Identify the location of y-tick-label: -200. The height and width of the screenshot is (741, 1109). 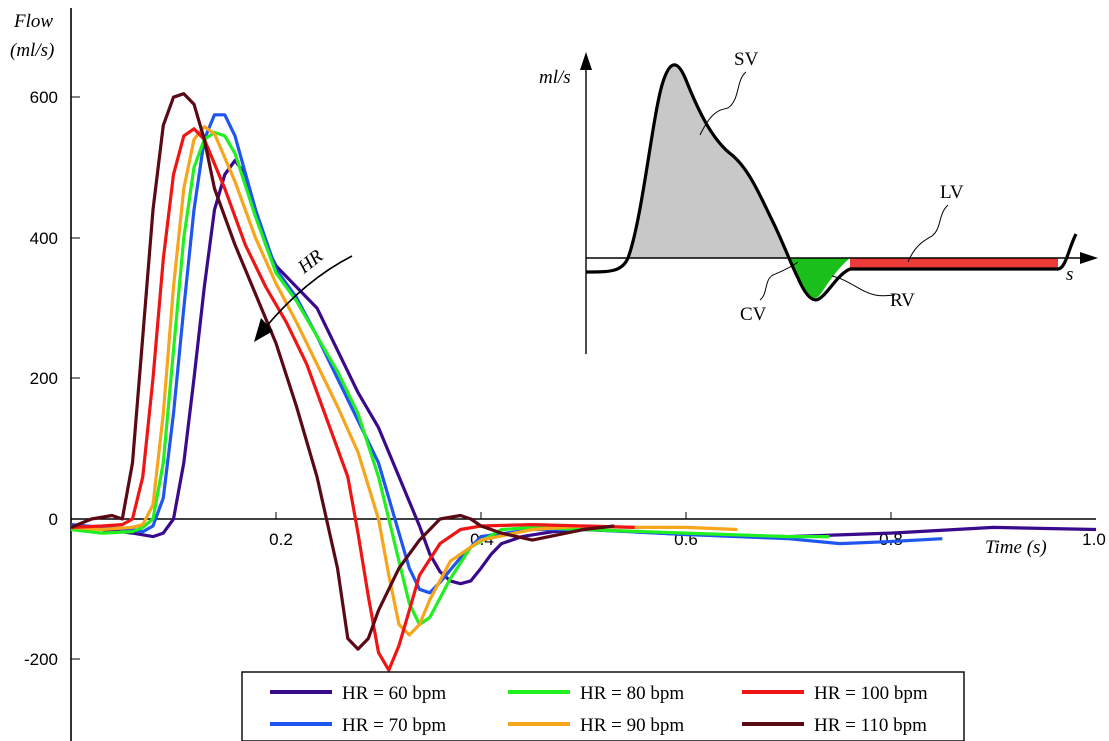
(41, 659).